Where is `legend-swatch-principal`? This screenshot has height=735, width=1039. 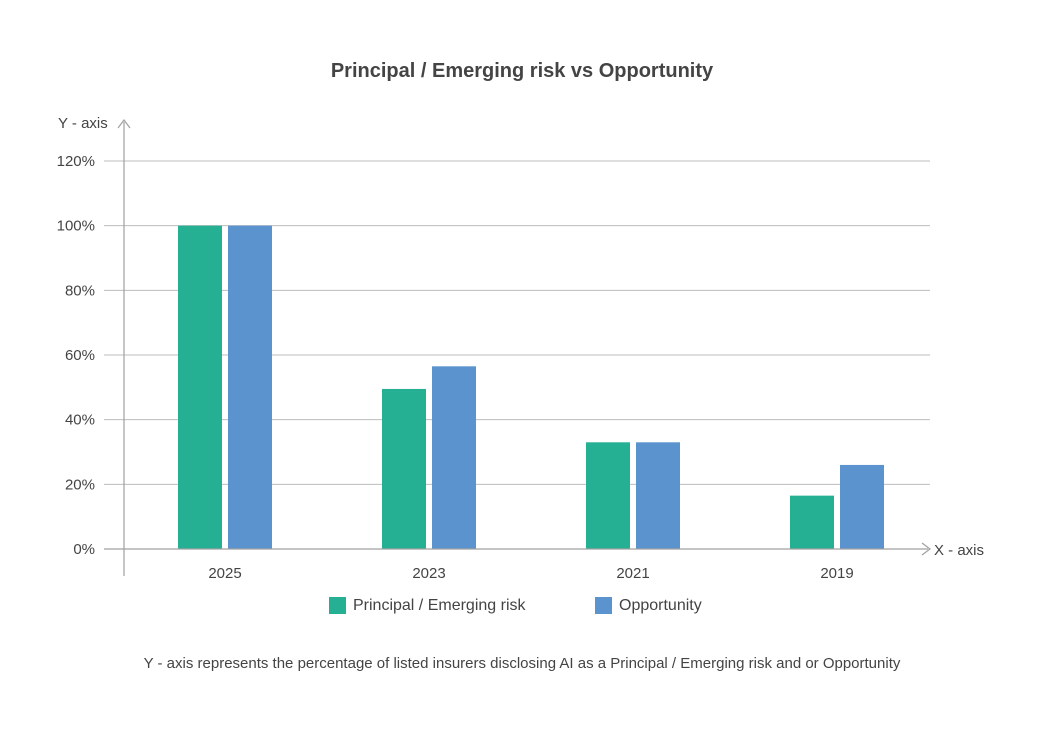 legend-swatch-principal is located at coordinates (337, 605).